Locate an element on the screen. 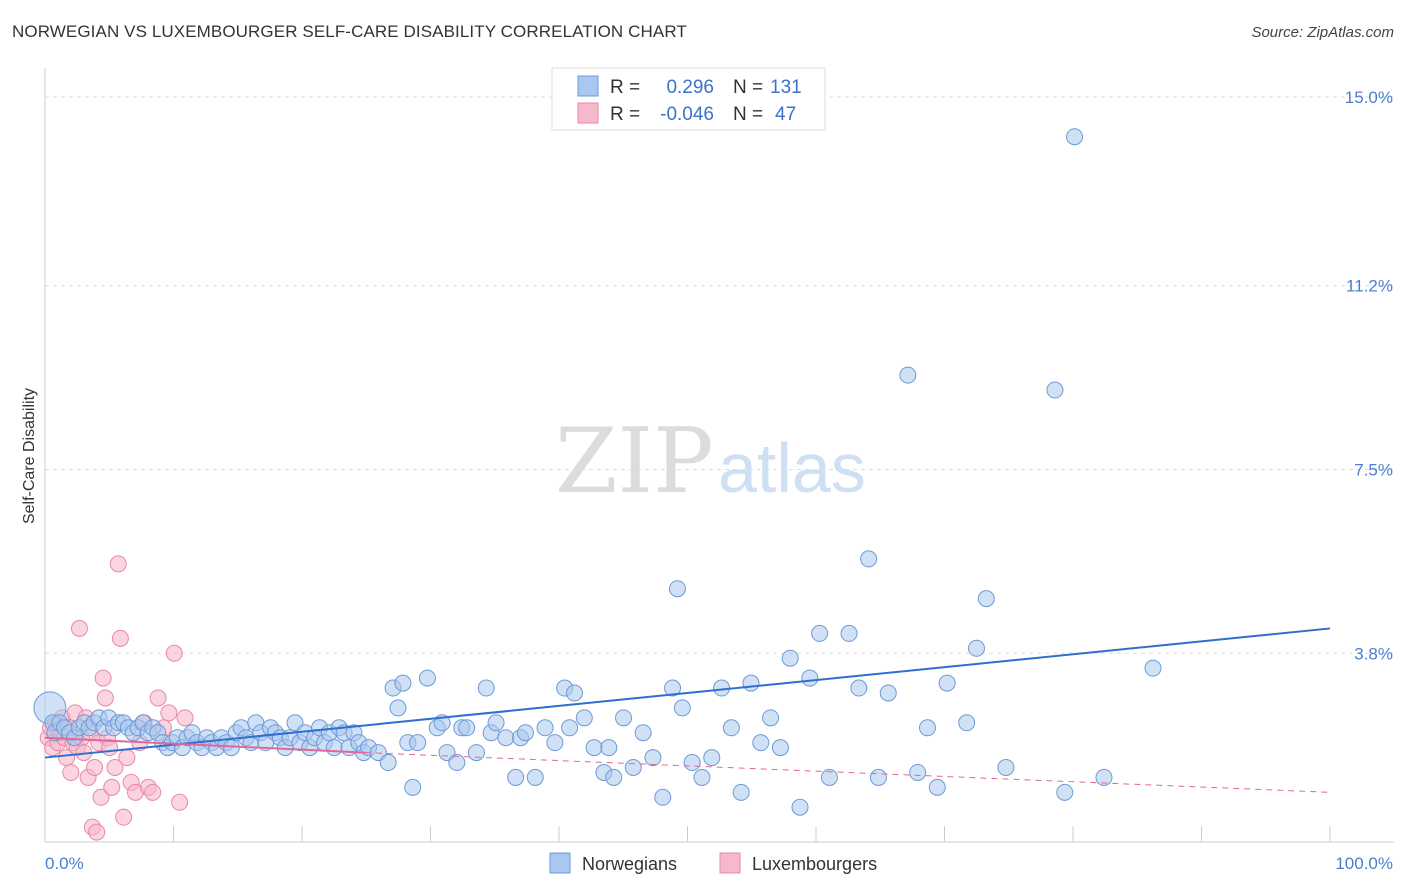 This screenshot has width=1406, height=892. legend-top: R = 0.296 N = 131 R = -0.046 N = 47 is located at coordinates (688, 99).